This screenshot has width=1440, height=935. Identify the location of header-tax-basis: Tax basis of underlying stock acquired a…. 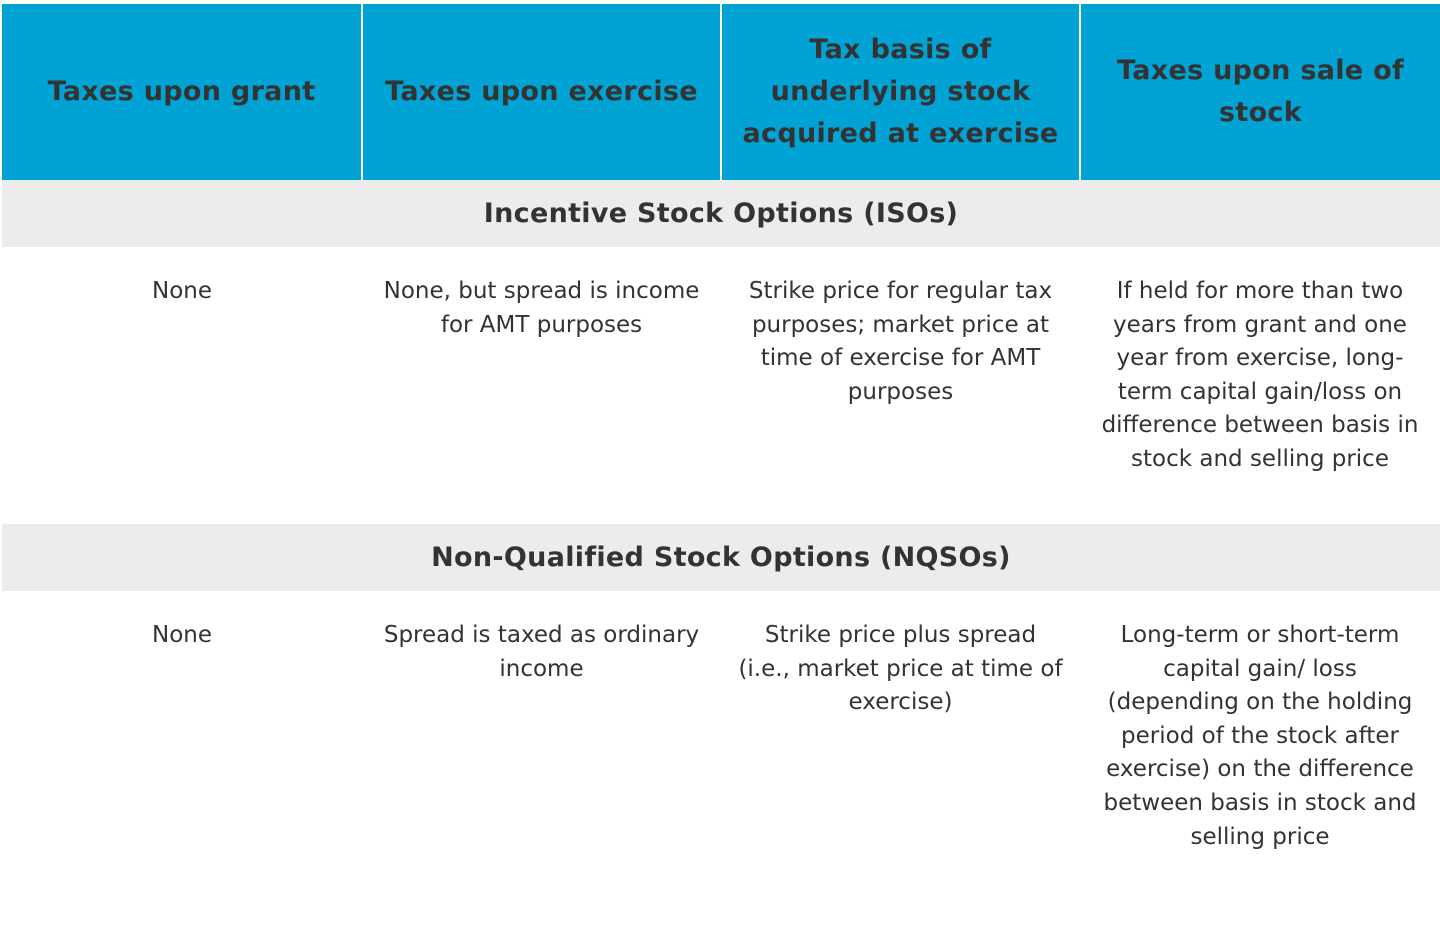
(900, 92).